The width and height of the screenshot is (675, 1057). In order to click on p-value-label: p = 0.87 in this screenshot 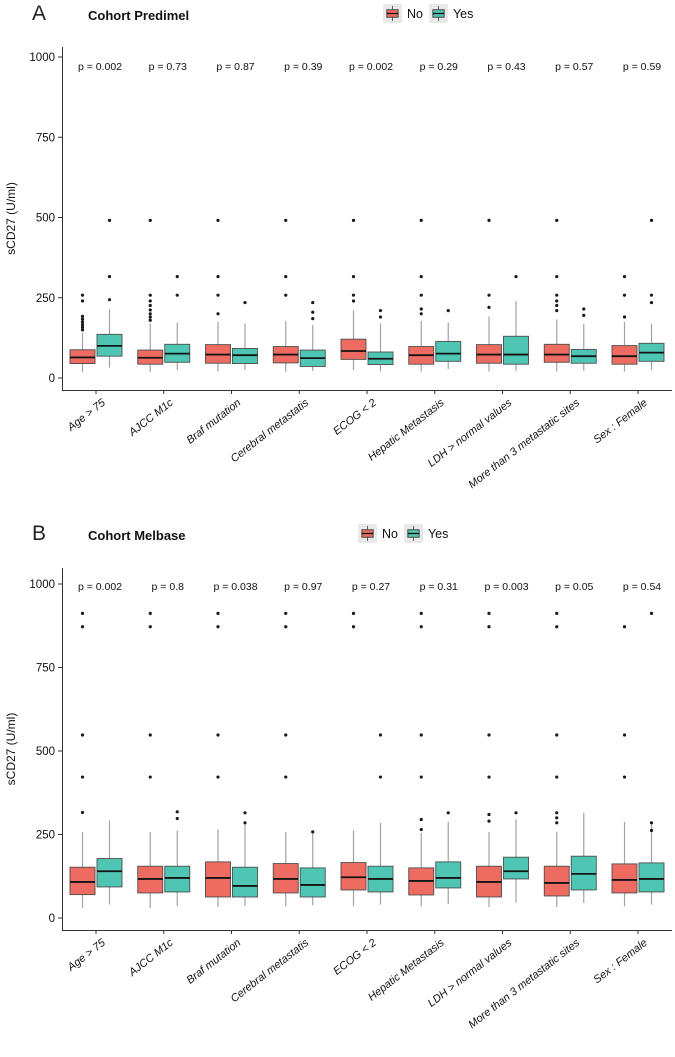, I will do `click(235, 67)`.